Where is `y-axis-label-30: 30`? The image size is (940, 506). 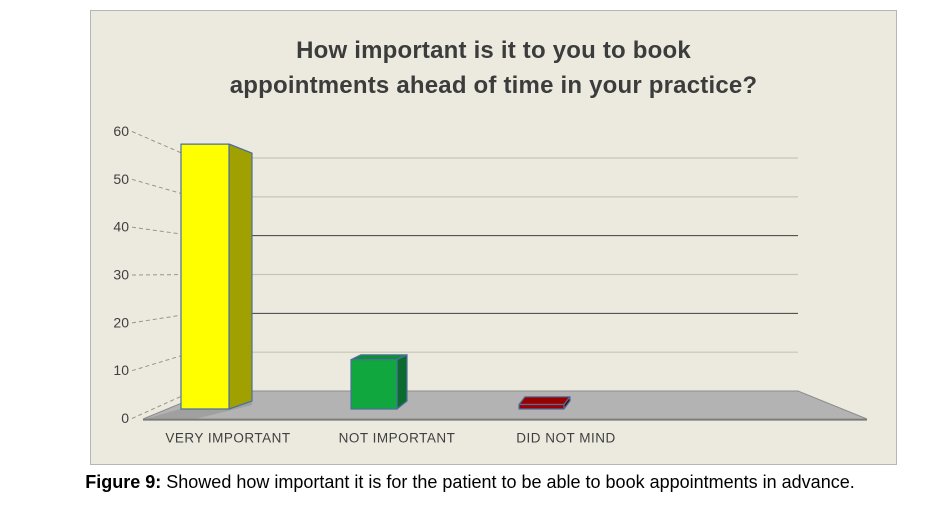 y-axis-label-30: 30 is located at coordinates (121, 275).